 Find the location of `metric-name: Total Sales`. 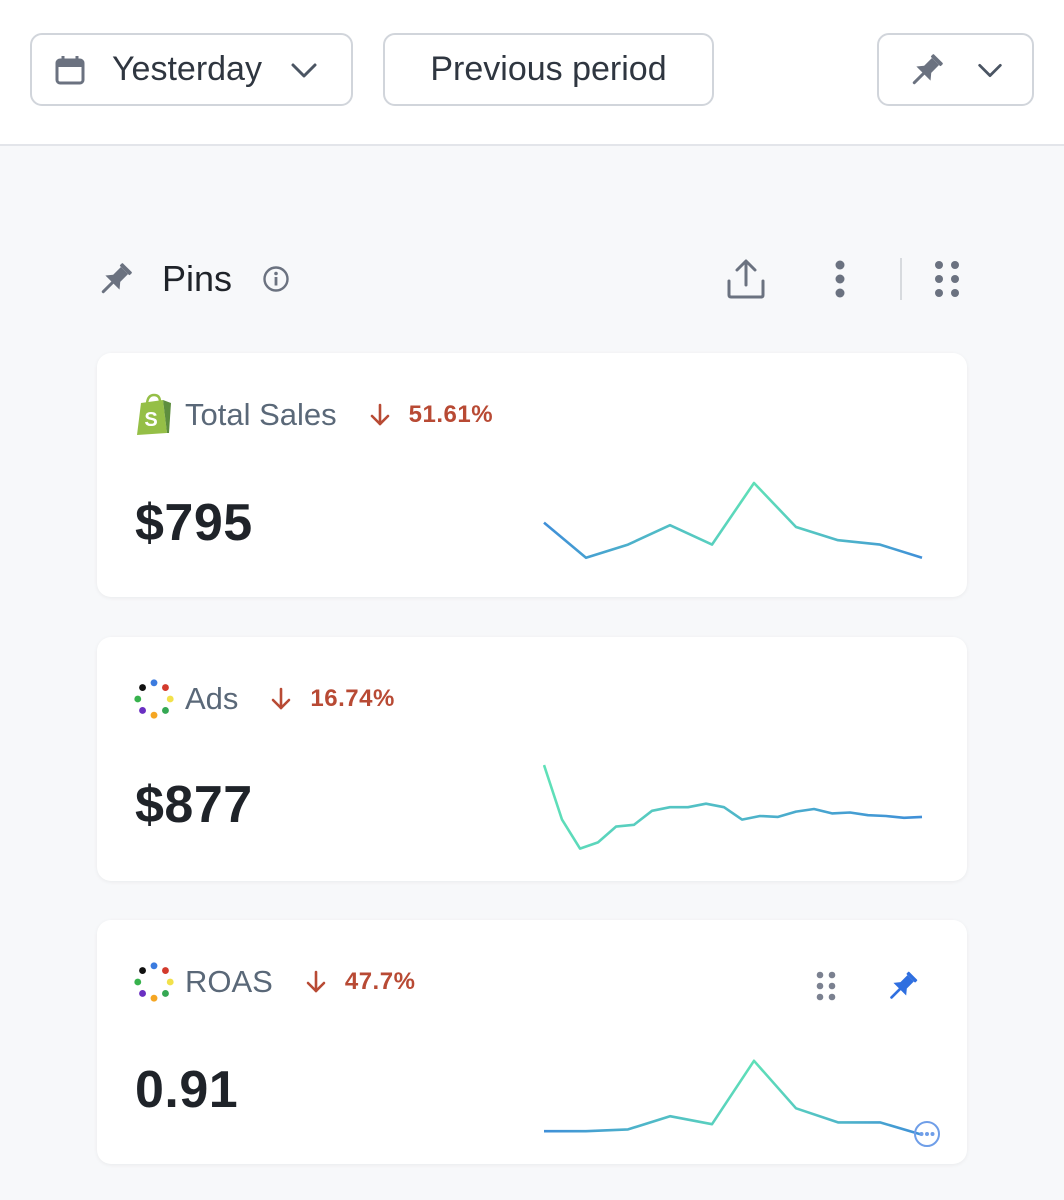

metric-name: Total Sales is located at coordinates (261, 414).